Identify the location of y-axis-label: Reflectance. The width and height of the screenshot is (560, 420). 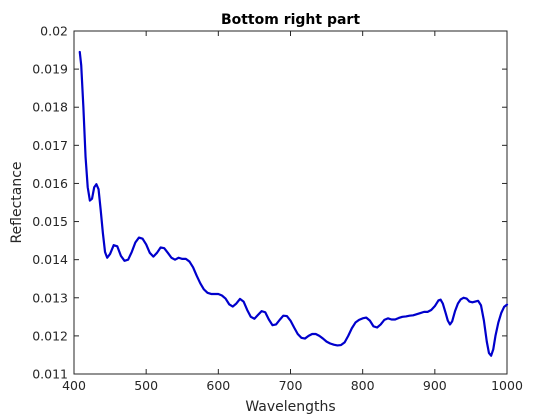
(17, 202).